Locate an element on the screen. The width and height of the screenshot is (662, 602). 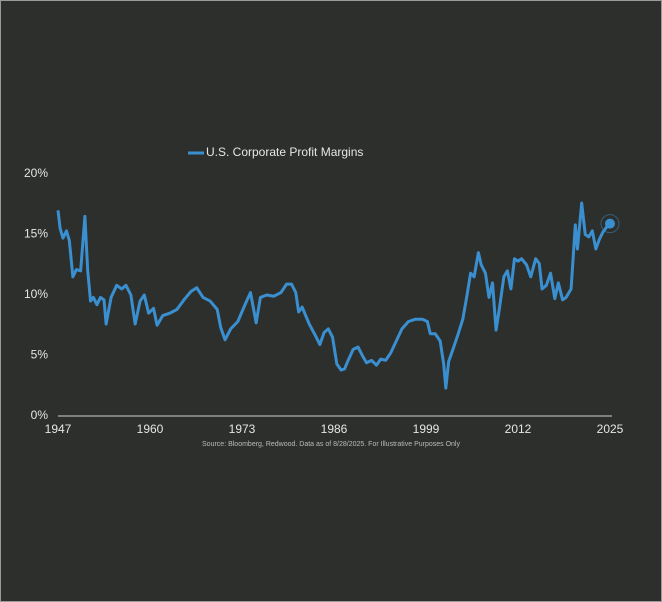
x-tick-label: 1999 is located at coordinates (426, 429).